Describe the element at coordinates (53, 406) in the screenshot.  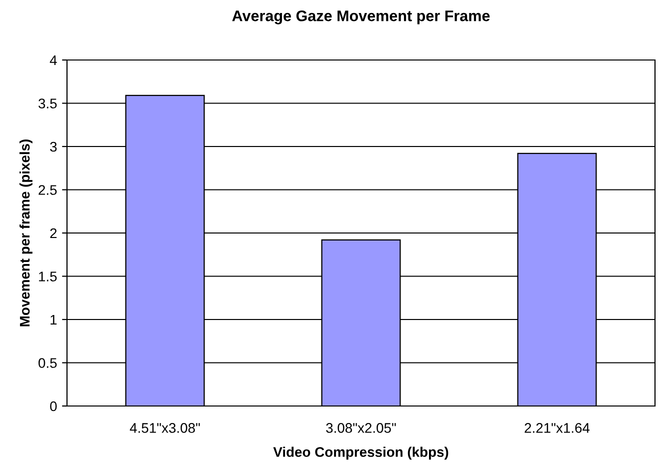
I see `y-tick-label: 0` at that location.